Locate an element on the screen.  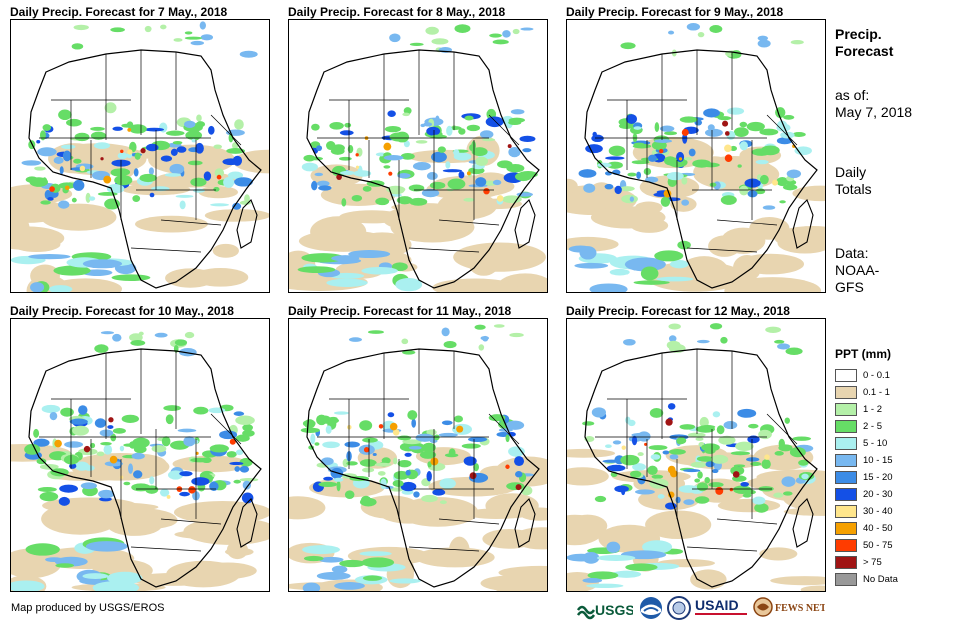
totals-block: Daily Totals is located at coordinates (853, 181).